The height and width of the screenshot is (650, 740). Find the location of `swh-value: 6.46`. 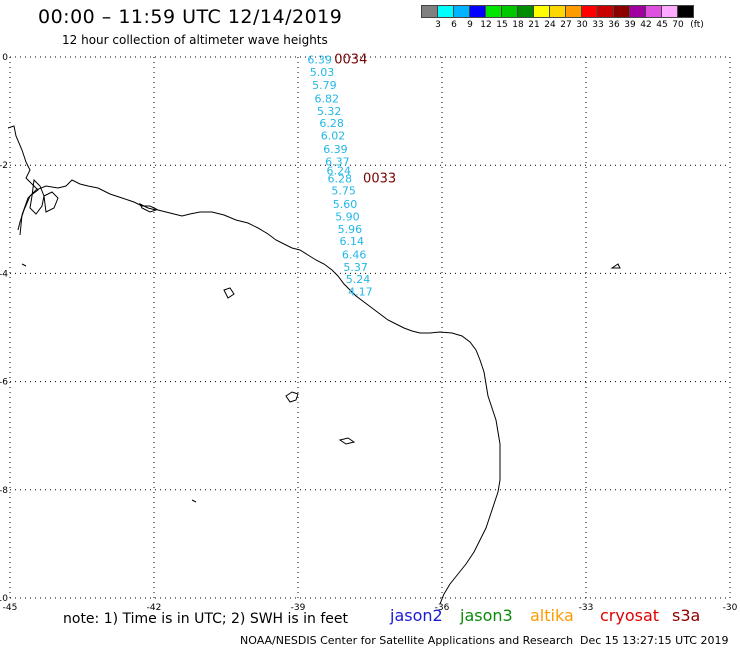

swh-value: 6.46 is located at coordinates (354, 254).